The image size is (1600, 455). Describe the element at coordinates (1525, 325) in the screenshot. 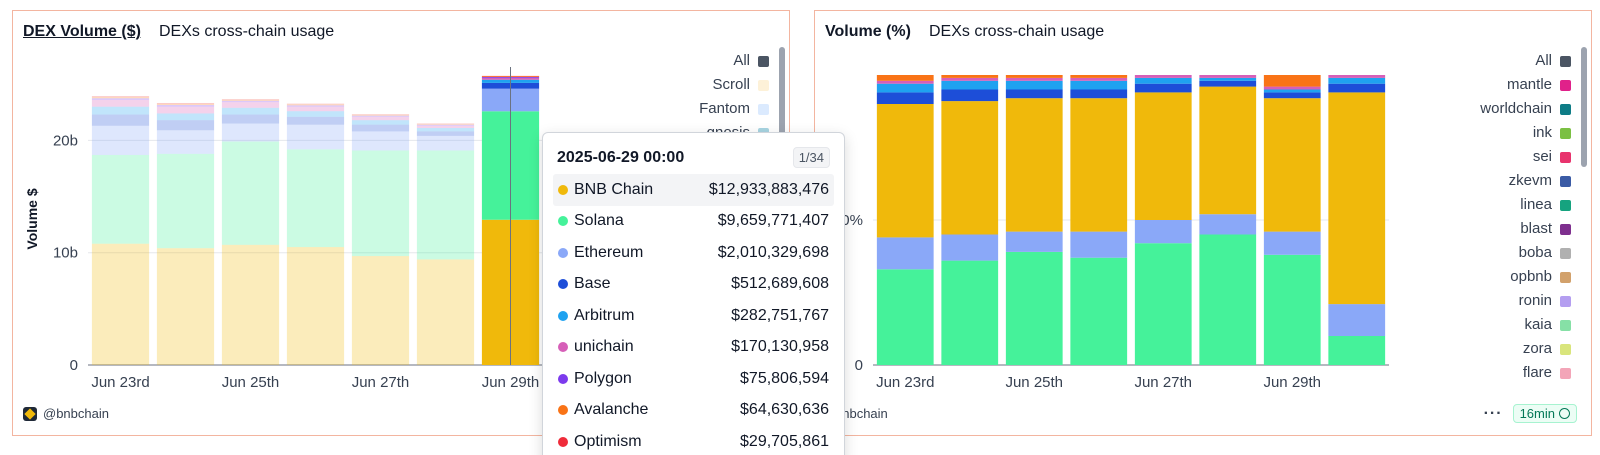

I see `legend-item: kaia` at that location.